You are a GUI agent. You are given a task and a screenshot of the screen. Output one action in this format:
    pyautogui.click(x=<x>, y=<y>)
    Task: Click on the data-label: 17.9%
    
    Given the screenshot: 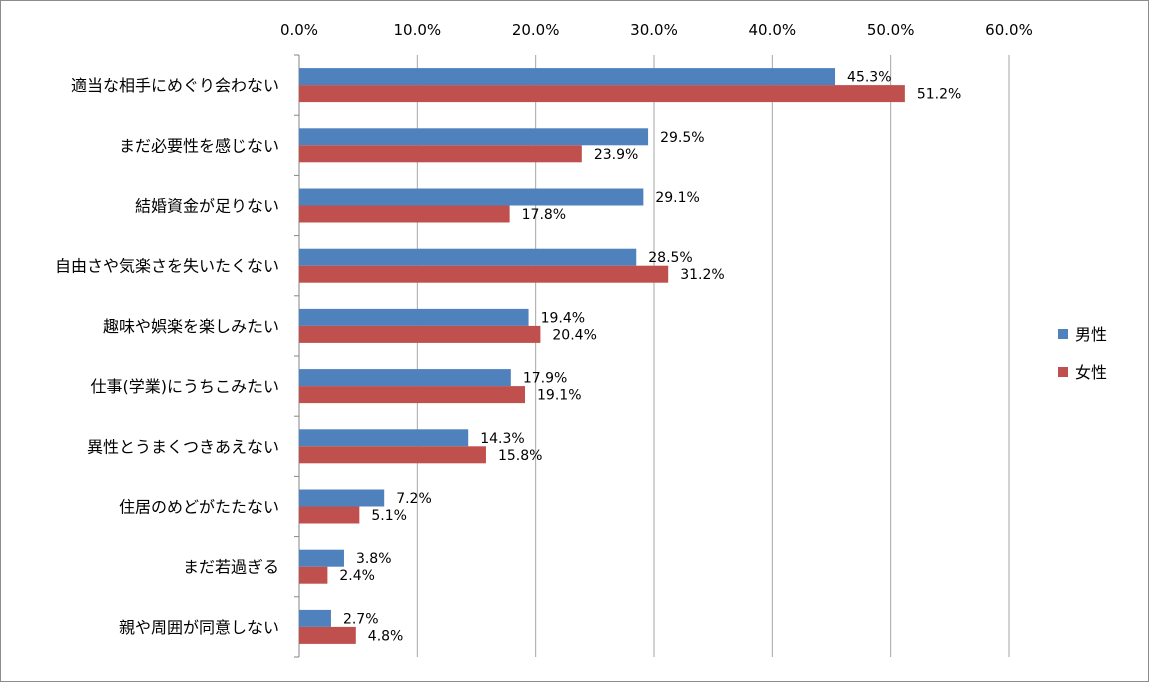 What is the action you would take?
    pyautogui.click(x=545, y=379)
    